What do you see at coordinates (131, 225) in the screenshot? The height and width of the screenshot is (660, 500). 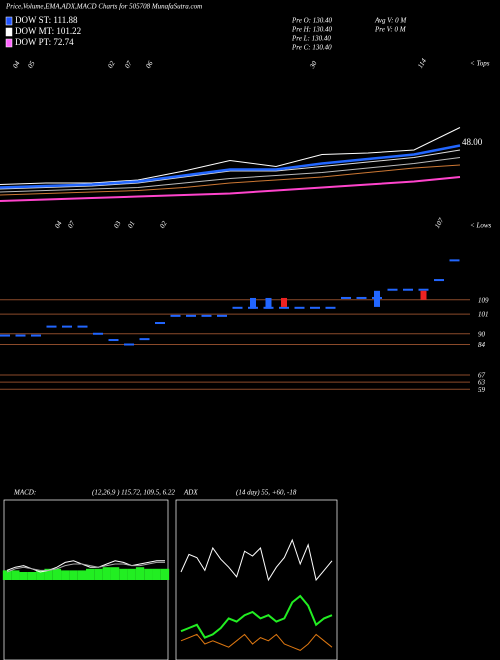 I see `low-label: 01` at bounding box center [131, 225].